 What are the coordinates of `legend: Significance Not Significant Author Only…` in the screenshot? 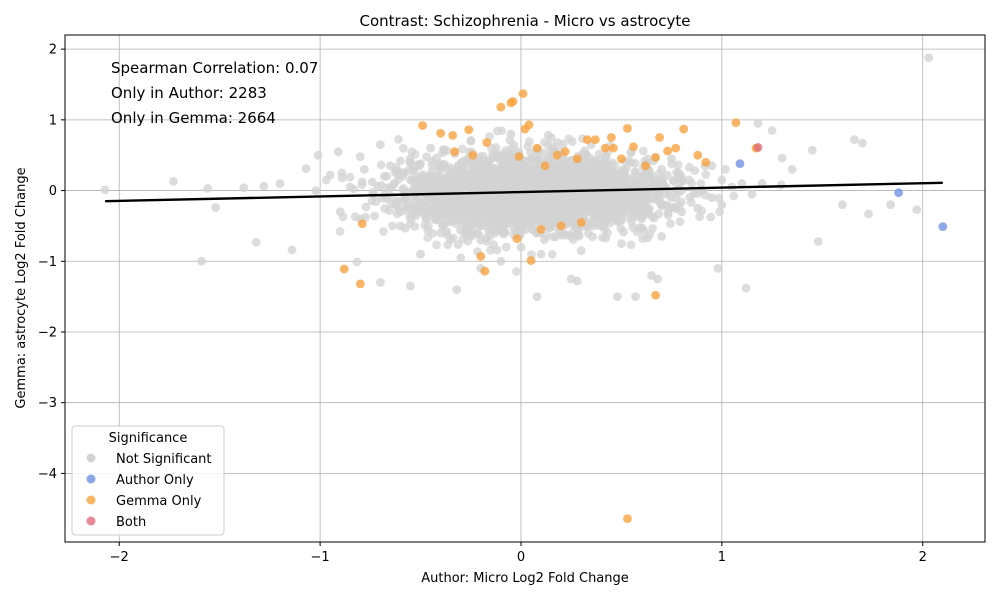 It's located at (148, 480).